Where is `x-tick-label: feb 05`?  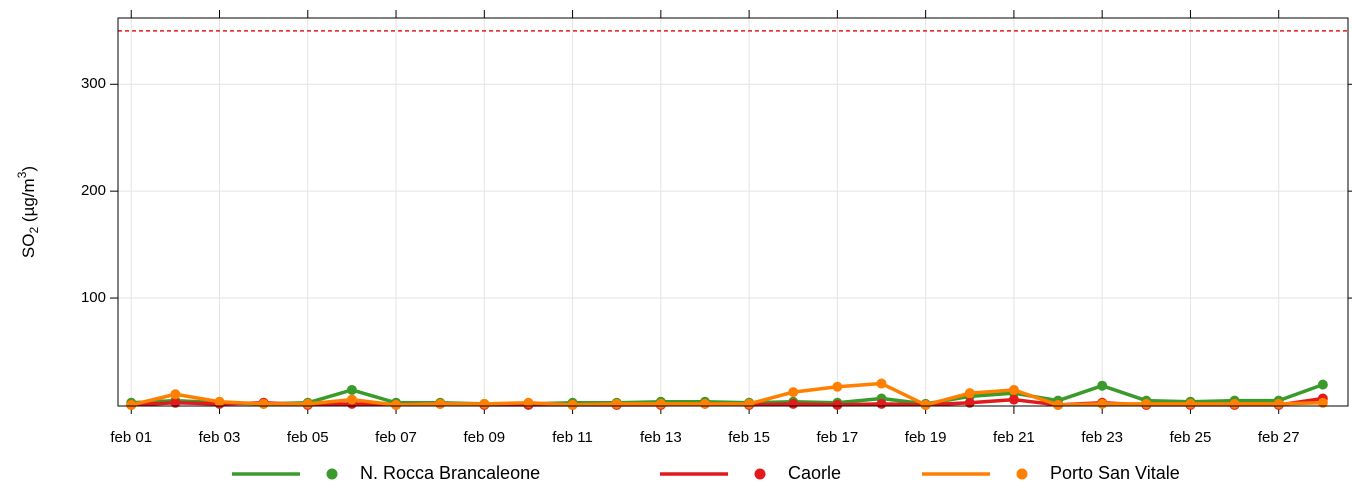 x-tick-label: feb 05 is located at coordinates (308, 437).